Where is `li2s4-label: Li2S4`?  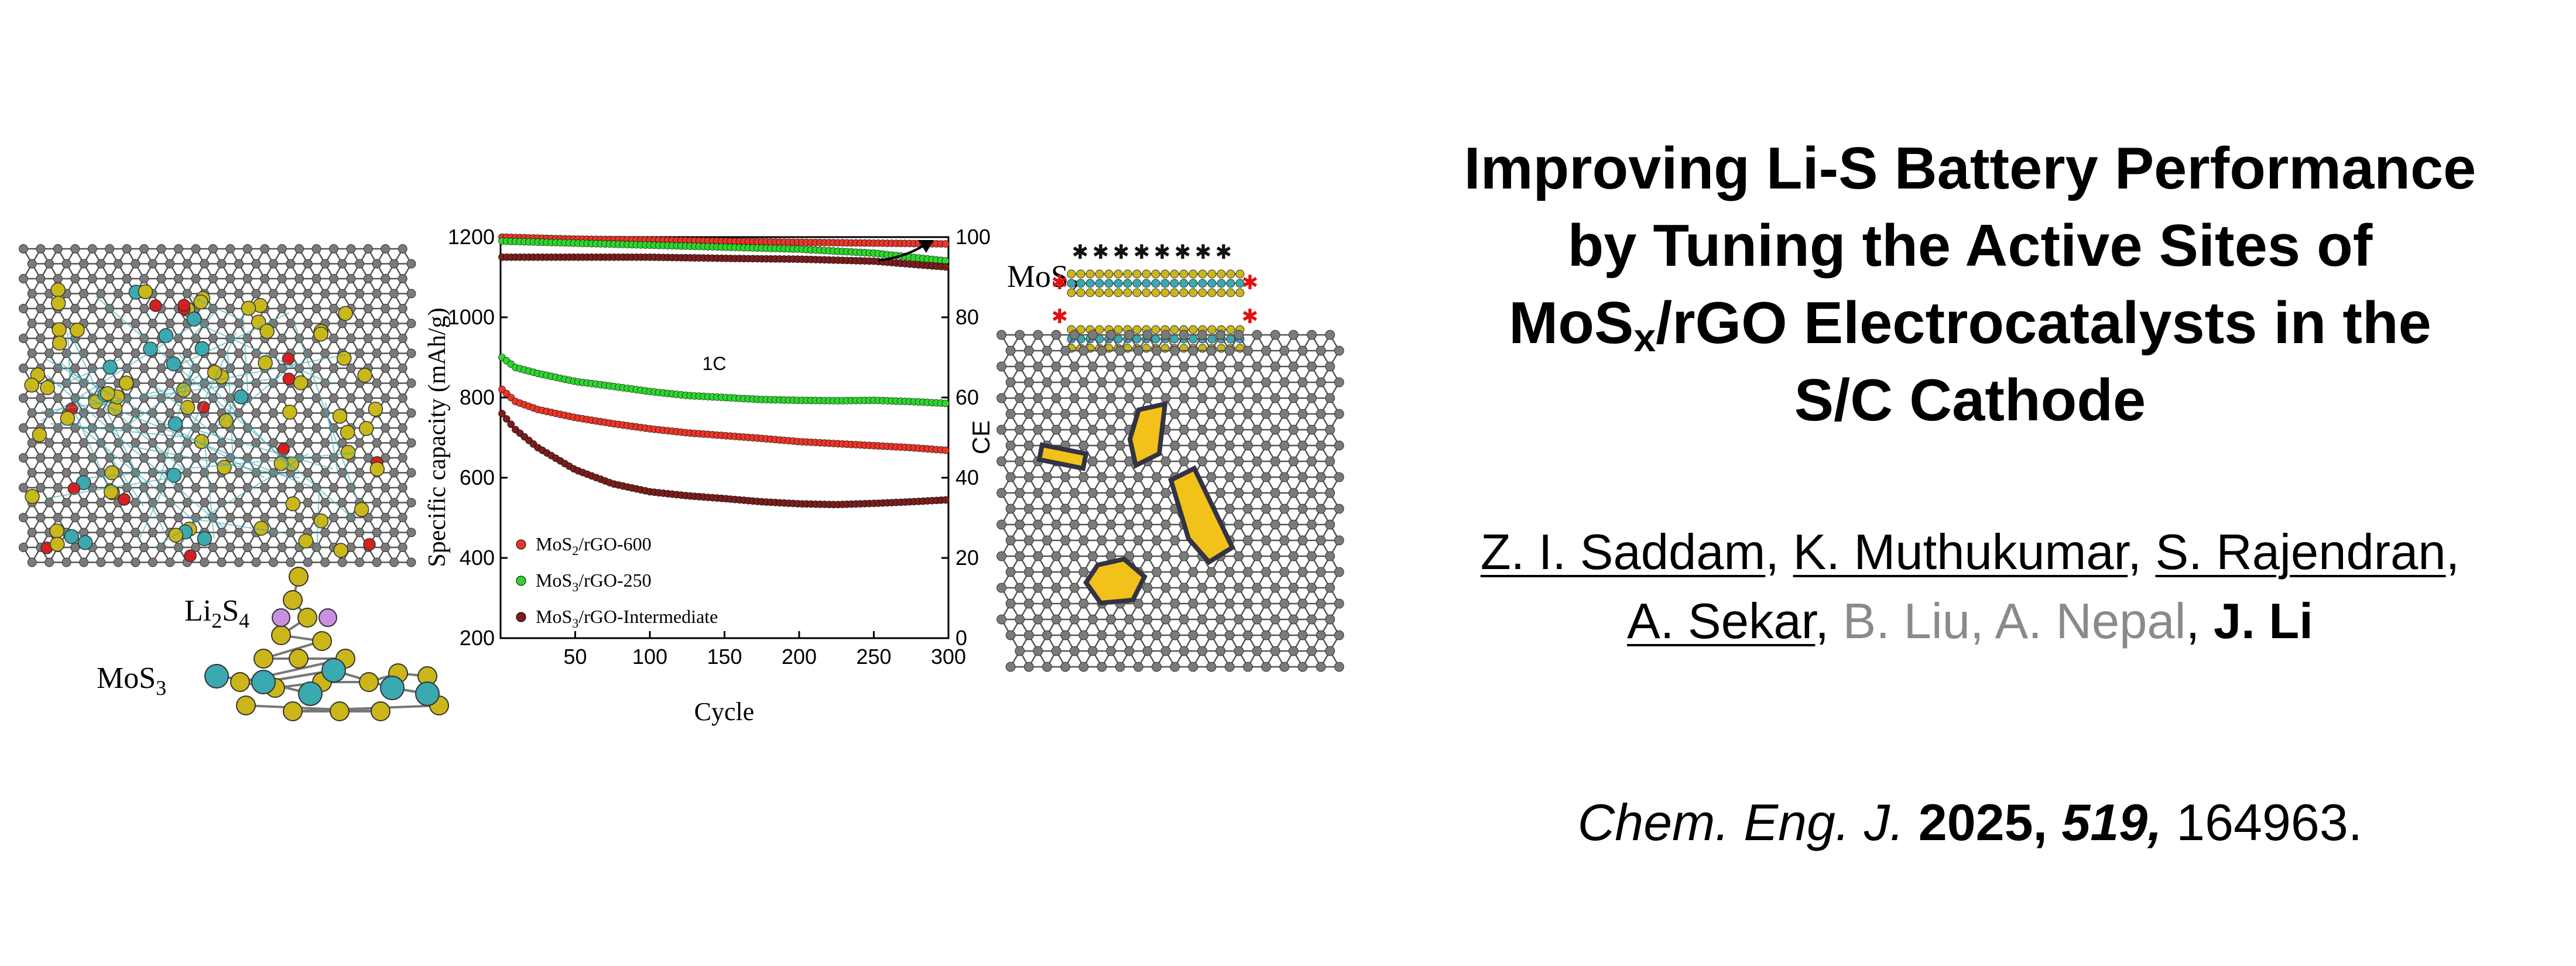
li2s4-label: Li2S4 is located at coordinates (216, 613).